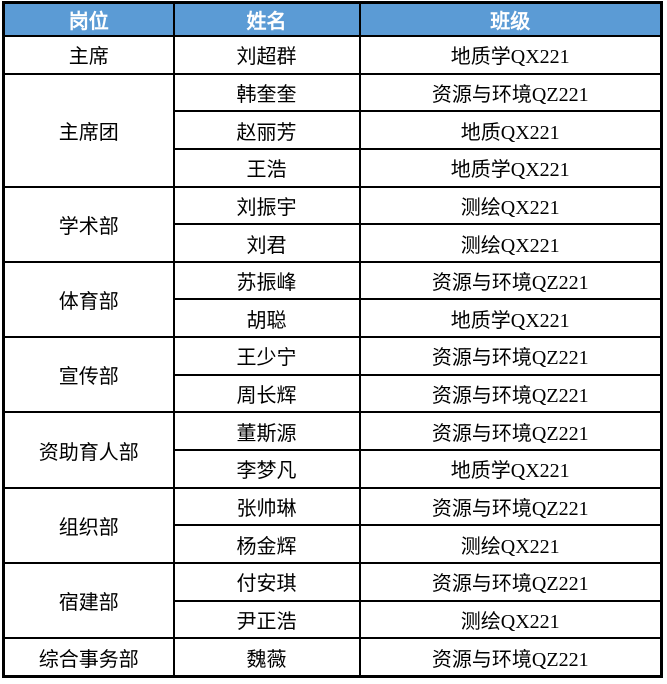  Describe the element at coordinates (266, 431) in the screenshot. I see `name-cell: 董斯源` at that location.